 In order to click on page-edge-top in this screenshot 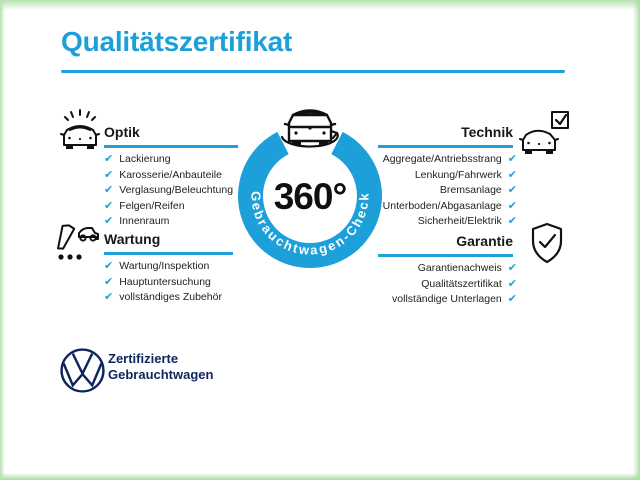, I will do `click(320, 5)`.